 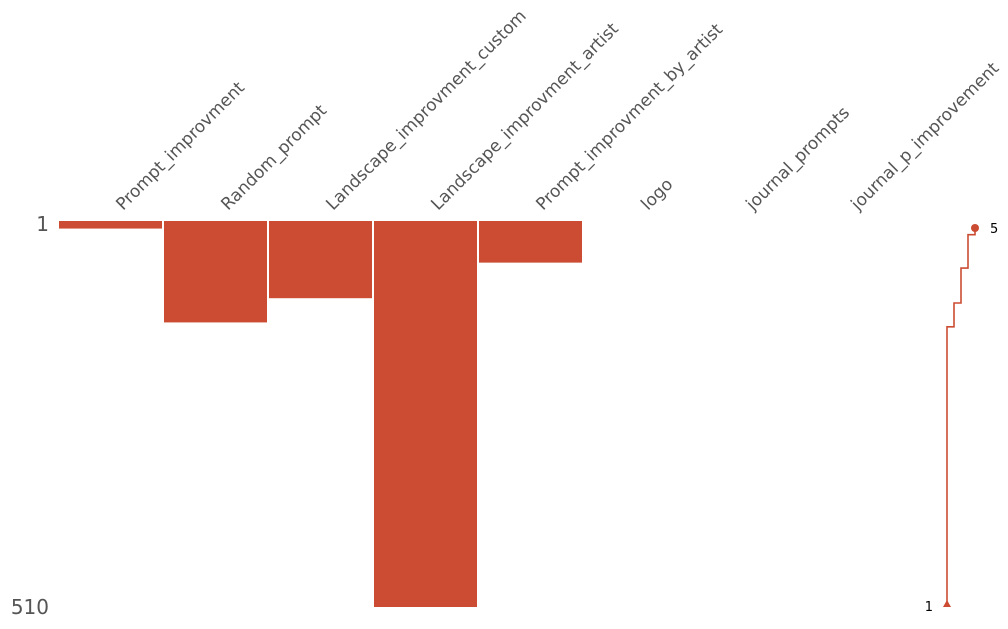 What do you see at coordinates (994, 229) in the screenshot?
I see `sparkline-max-label: 5` at bounding box center [994, 229].